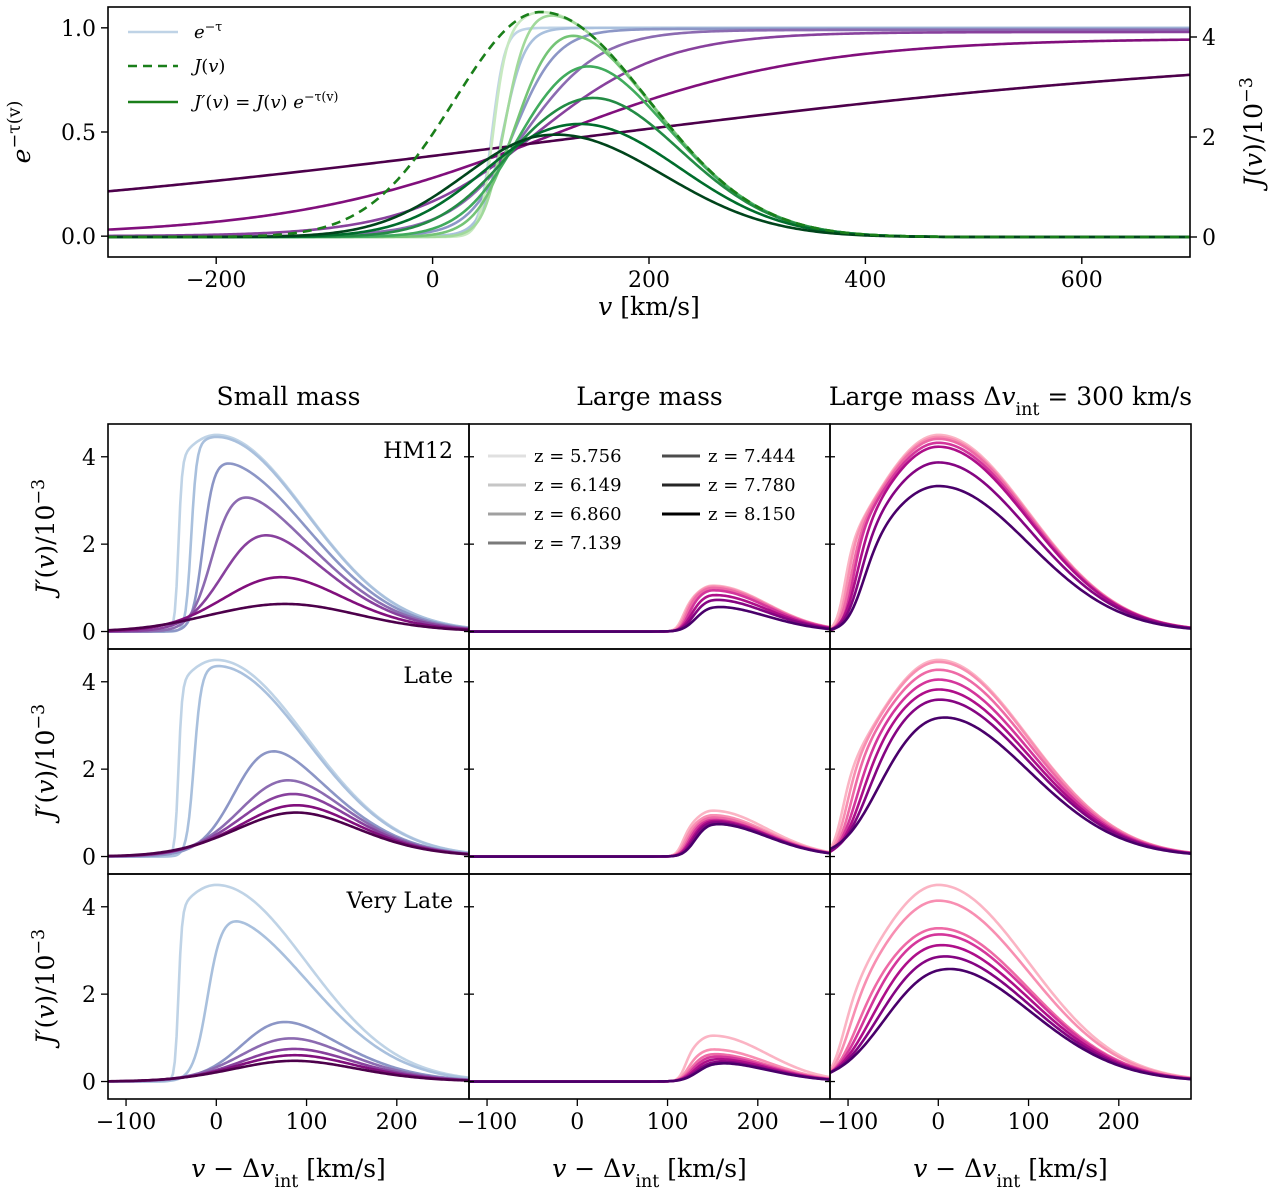 This screenshot has width=1284, height=1193. I want to click on legend-j-label: J(v), so click(207, 66).